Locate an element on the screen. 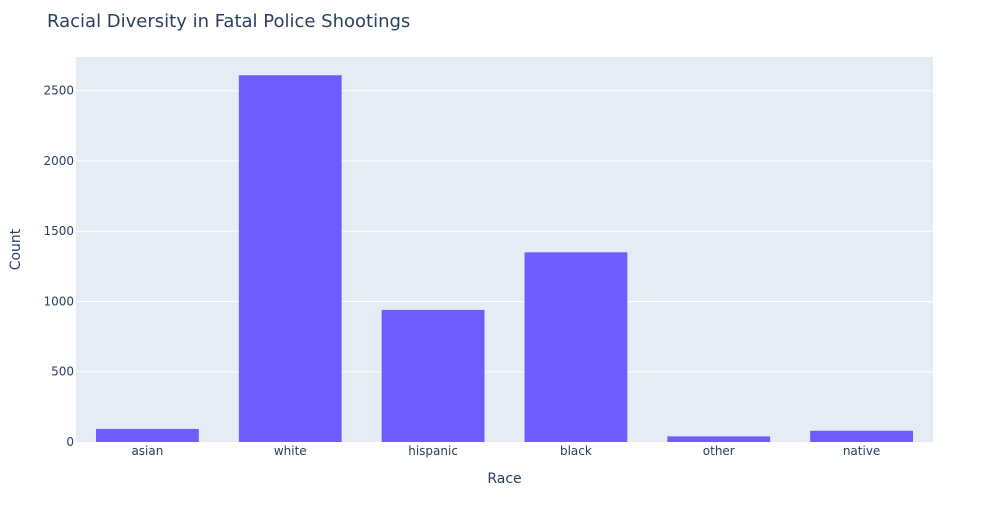 This screenshot has width=1005, height=524. bar-other is located at coordinates (719, 439).